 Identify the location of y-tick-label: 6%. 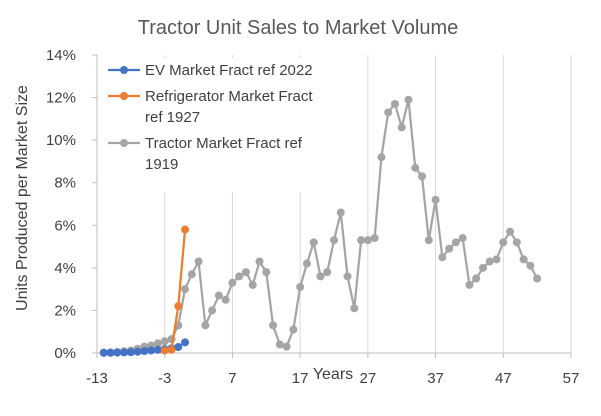
(65, 225).